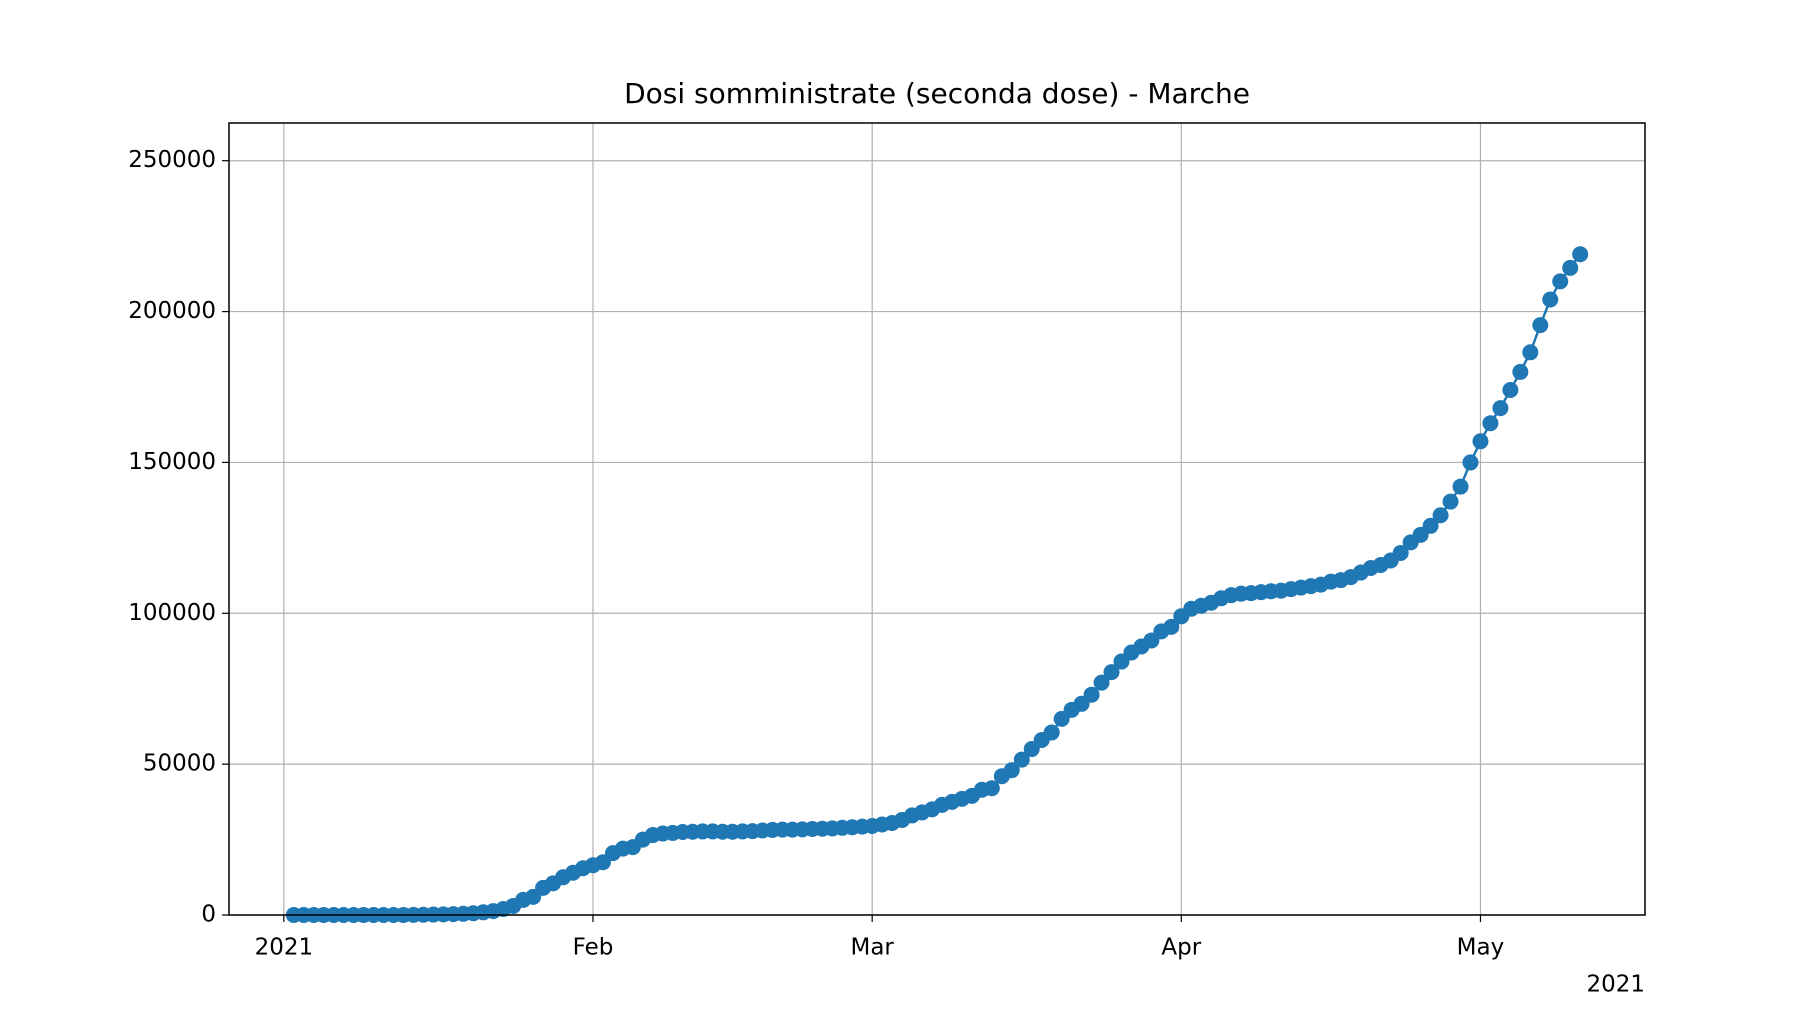  Describe the element at coordinates (172, 160) in the screenshot. I see `y-tick-label: 250000` at that location.